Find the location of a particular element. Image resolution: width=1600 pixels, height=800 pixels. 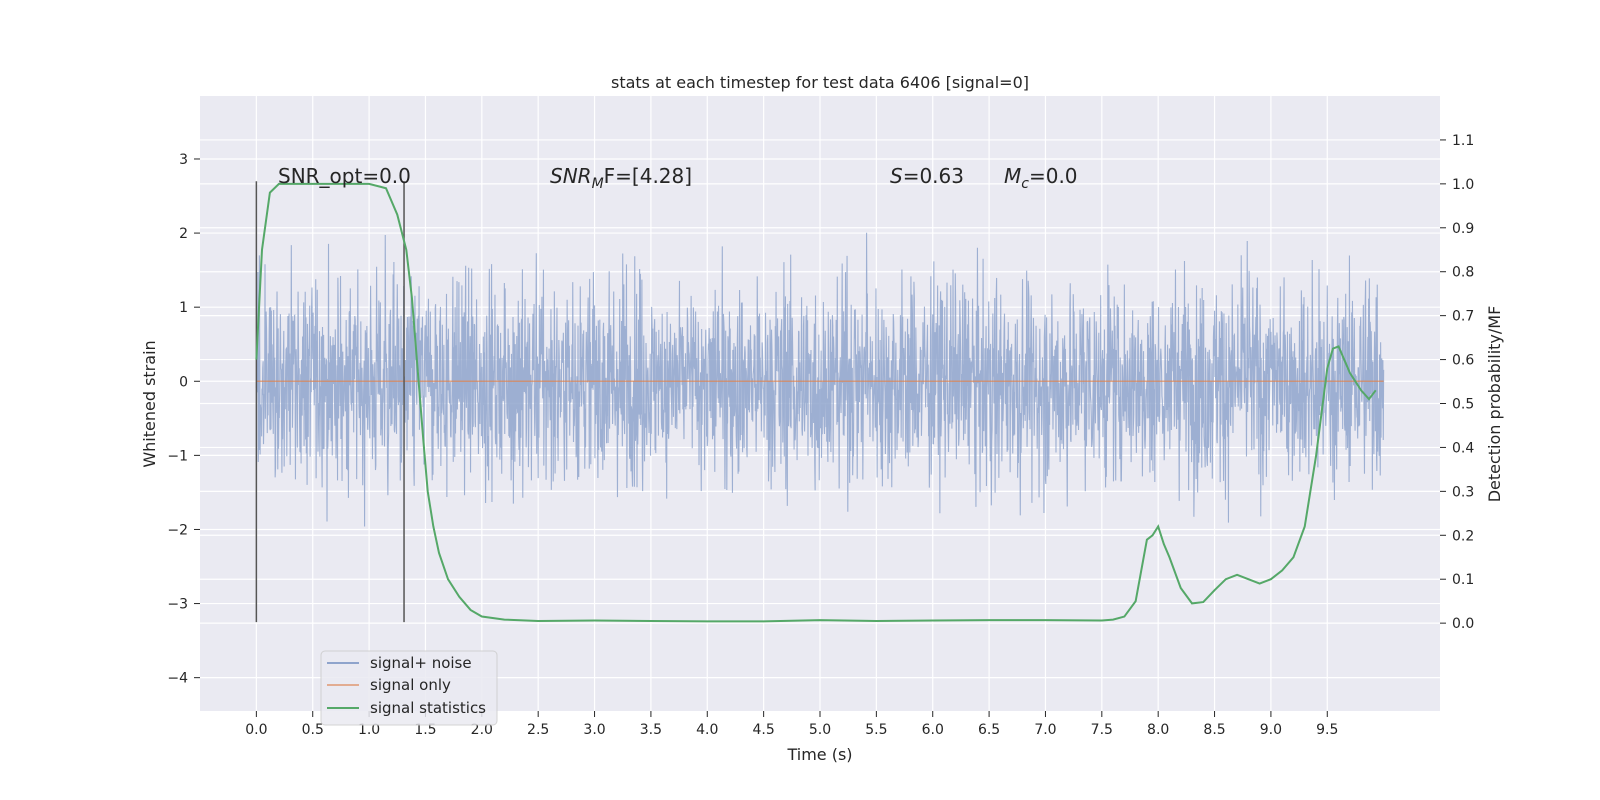

right-y-tick-label: 0.6 is located at coordinates (1463, 361).